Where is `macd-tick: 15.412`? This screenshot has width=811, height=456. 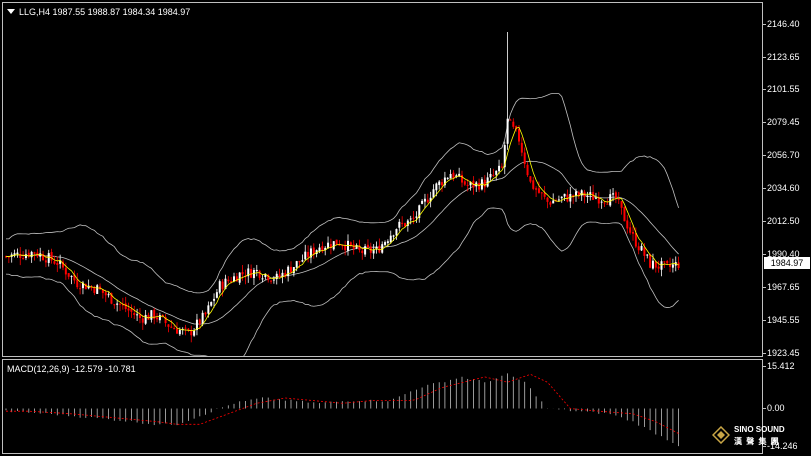 macd-tick: 15.412 is located at coordinates (779, 366).